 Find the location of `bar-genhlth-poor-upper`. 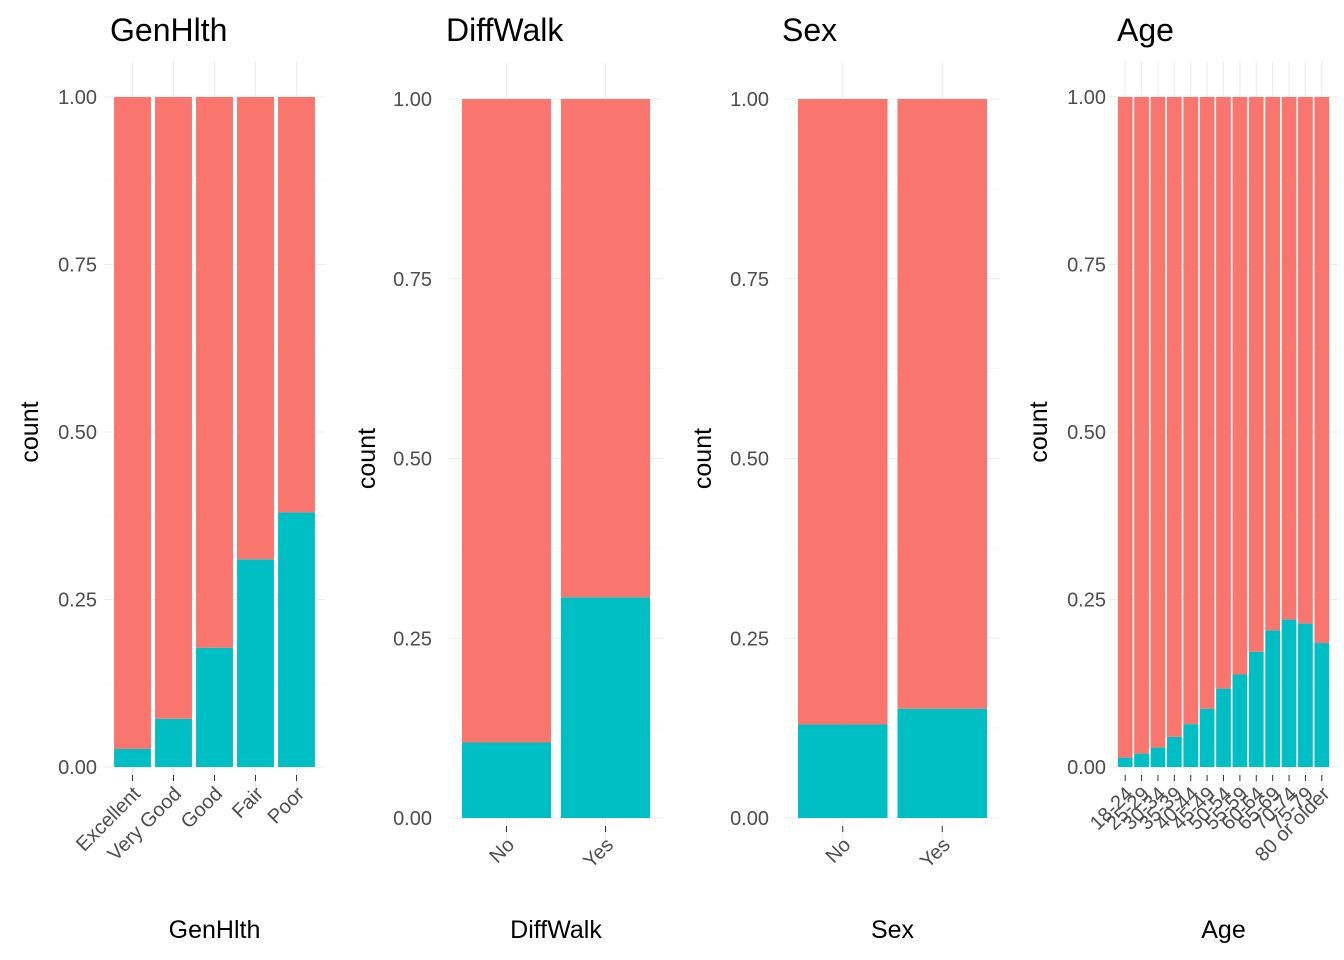

bar-genhlth-poor-upper is located at coordinates (296, 305).